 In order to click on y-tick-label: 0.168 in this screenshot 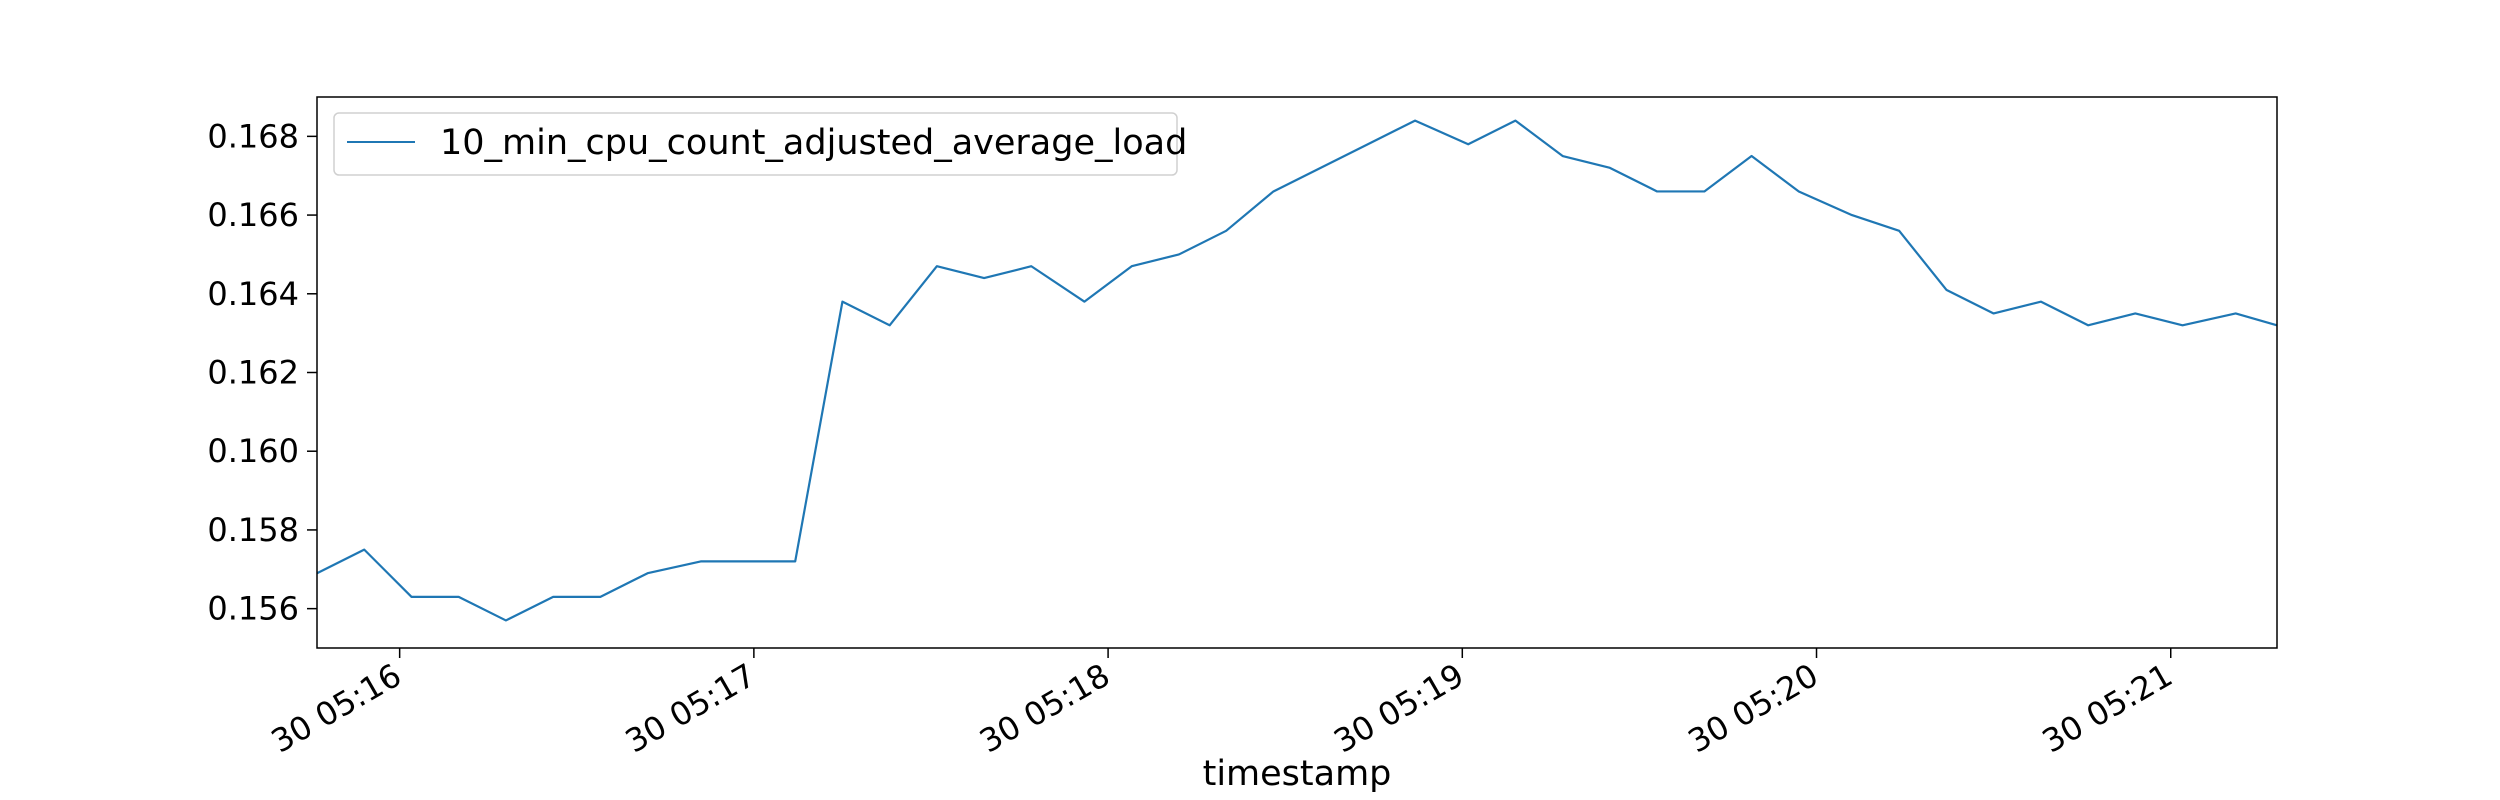, I will do `click(253, 136)`.